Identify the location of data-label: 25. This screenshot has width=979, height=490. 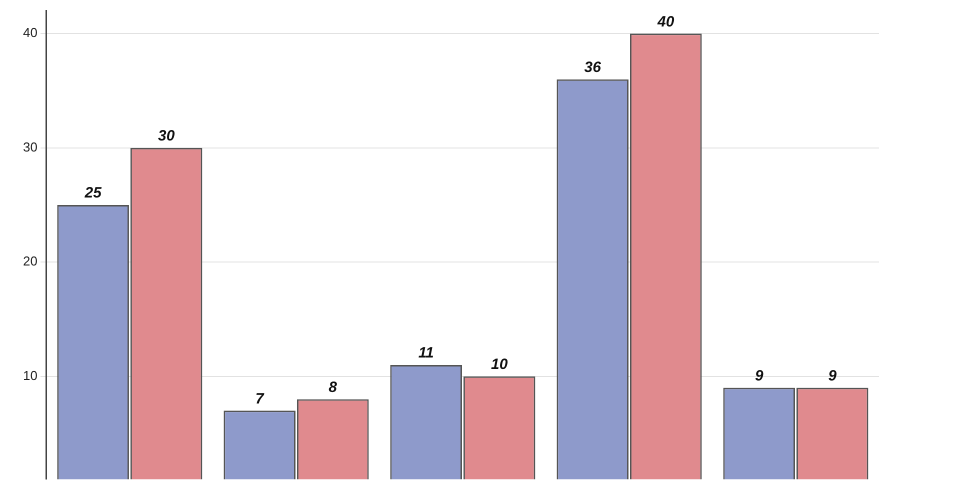
(93, 193).